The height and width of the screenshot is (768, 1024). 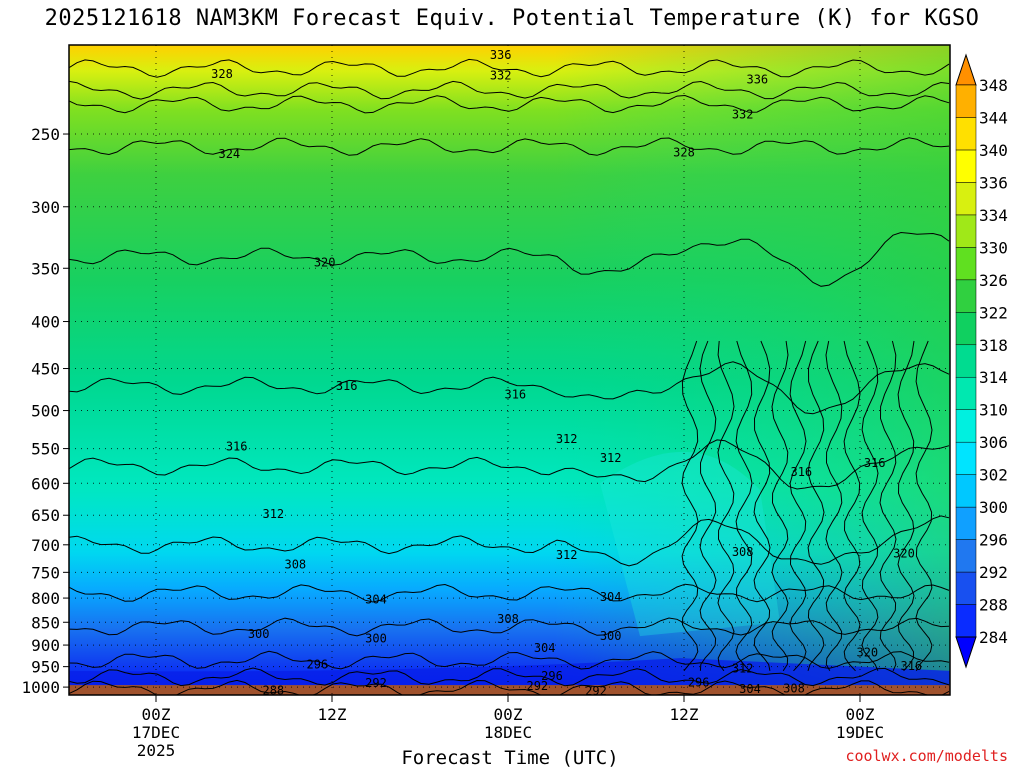 I want to click on colorbar-top-arrow, so click(x=966, y=69).